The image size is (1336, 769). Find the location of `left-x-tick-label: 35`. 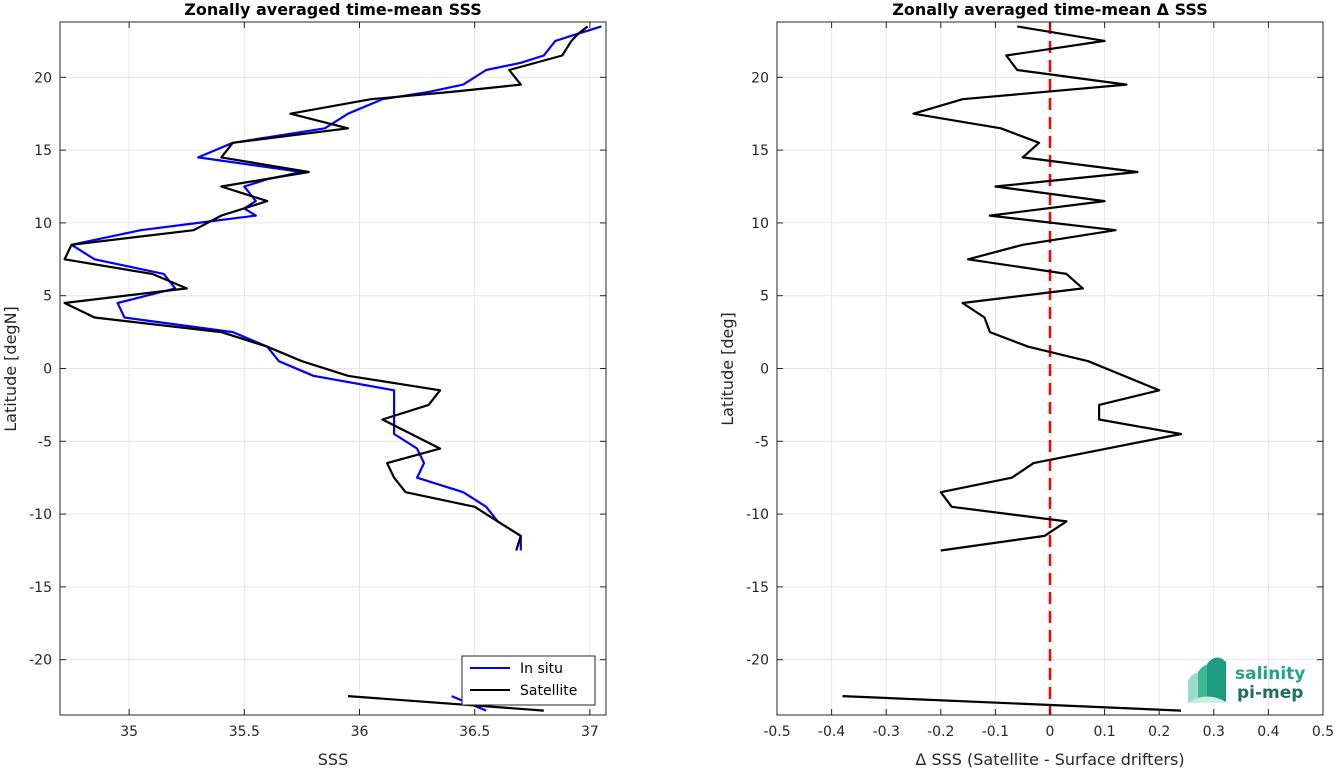

left-x-tick-label: 35 is located at coordinates (129, 732).